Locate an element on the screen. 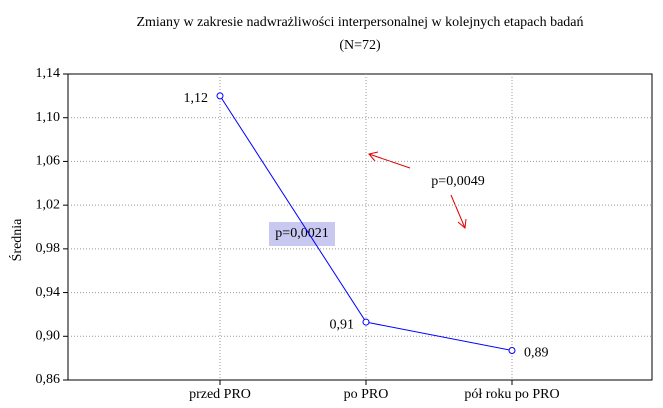 The width and height of the screenshot is (663, 408). y-tick-label: 0,86 is located at coordinates (48, 379).